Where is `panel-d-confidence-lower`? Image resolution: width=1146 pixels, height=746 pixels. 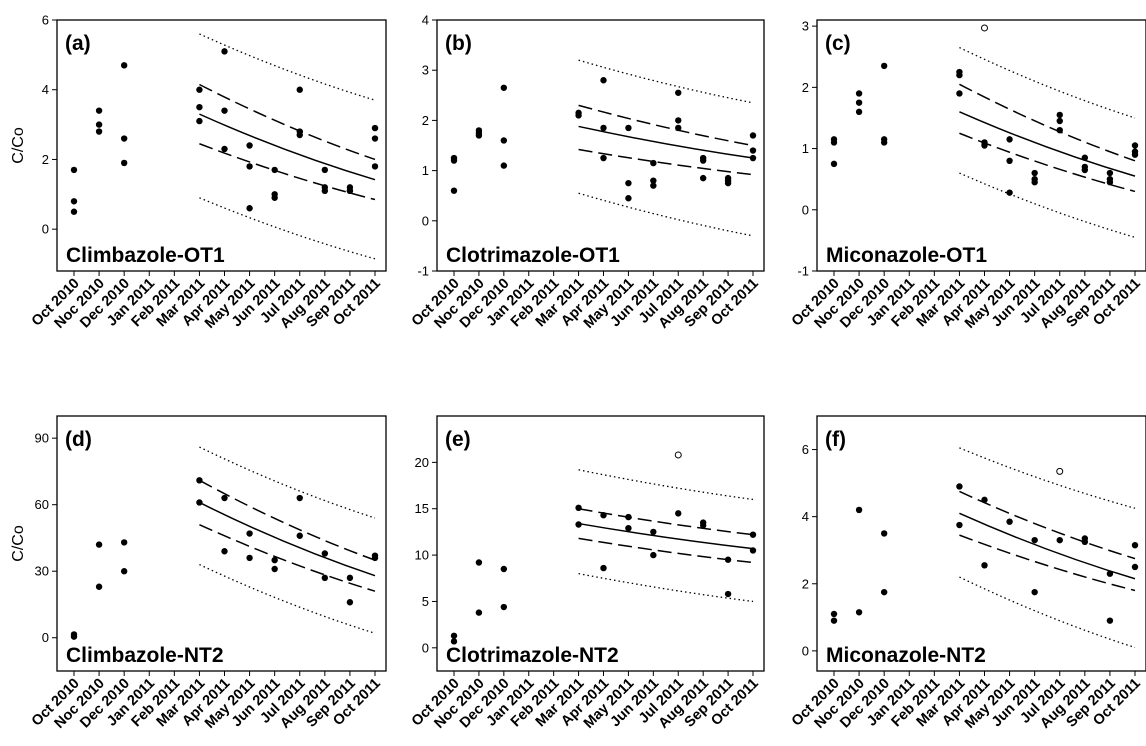 panel-d-confidence-lower is located at coordinates (287, 557).